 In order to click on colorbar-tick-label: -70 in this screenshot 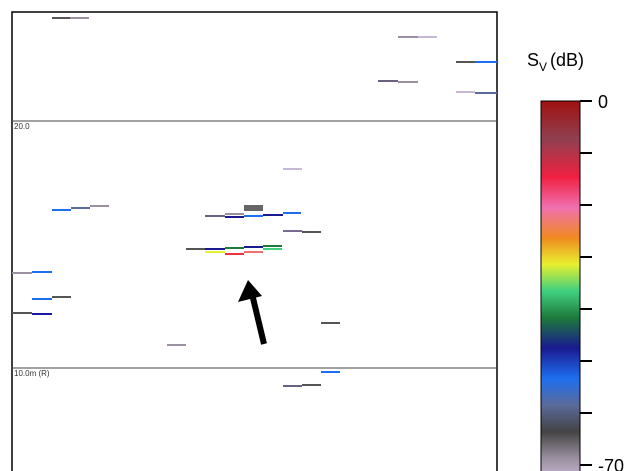, I will do `click(611, 463)`.